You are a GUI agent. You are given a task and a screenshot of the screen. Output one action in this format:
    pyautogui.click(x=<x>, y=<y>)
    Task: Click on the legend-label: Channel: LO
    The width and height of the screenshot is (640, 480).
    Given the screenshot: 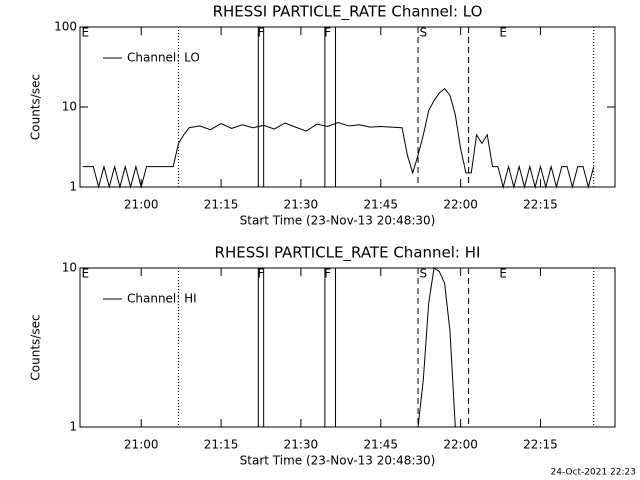 What is the action you would take?
    pyautogui.click(x=163, y=58)
    